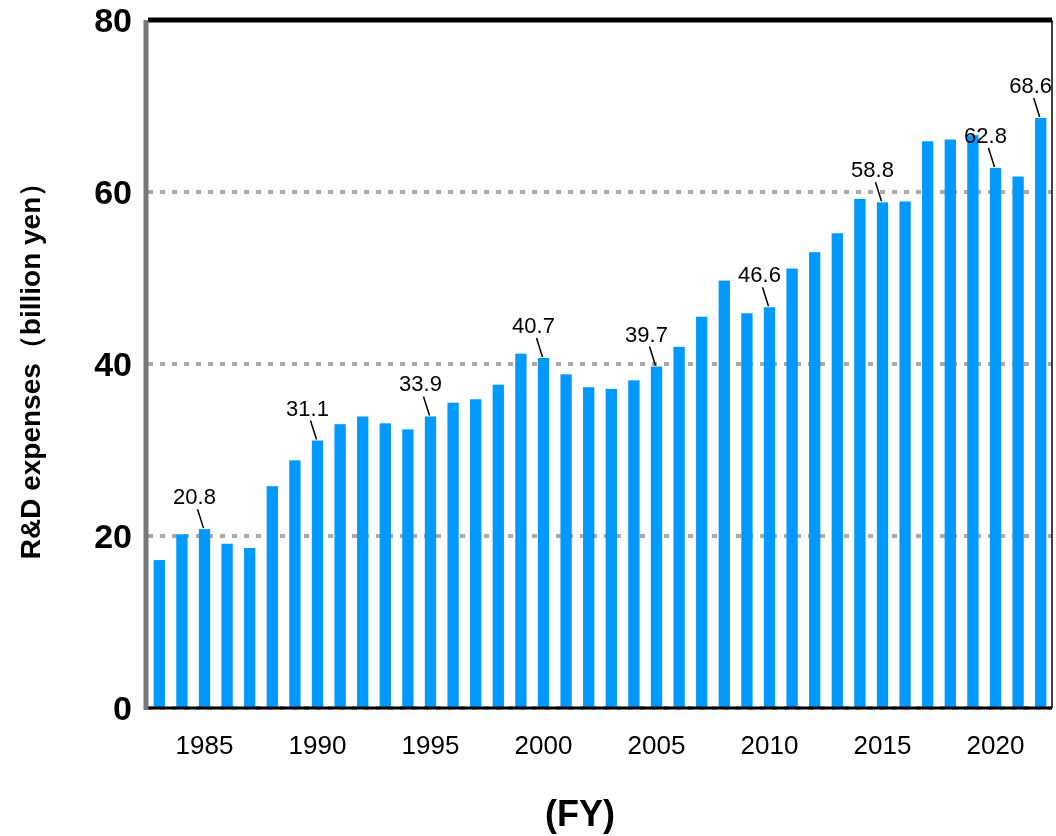 The width and height of the screenshot is (1056, 836). I want to click on y-tick-label: 80, so click(113, 19).